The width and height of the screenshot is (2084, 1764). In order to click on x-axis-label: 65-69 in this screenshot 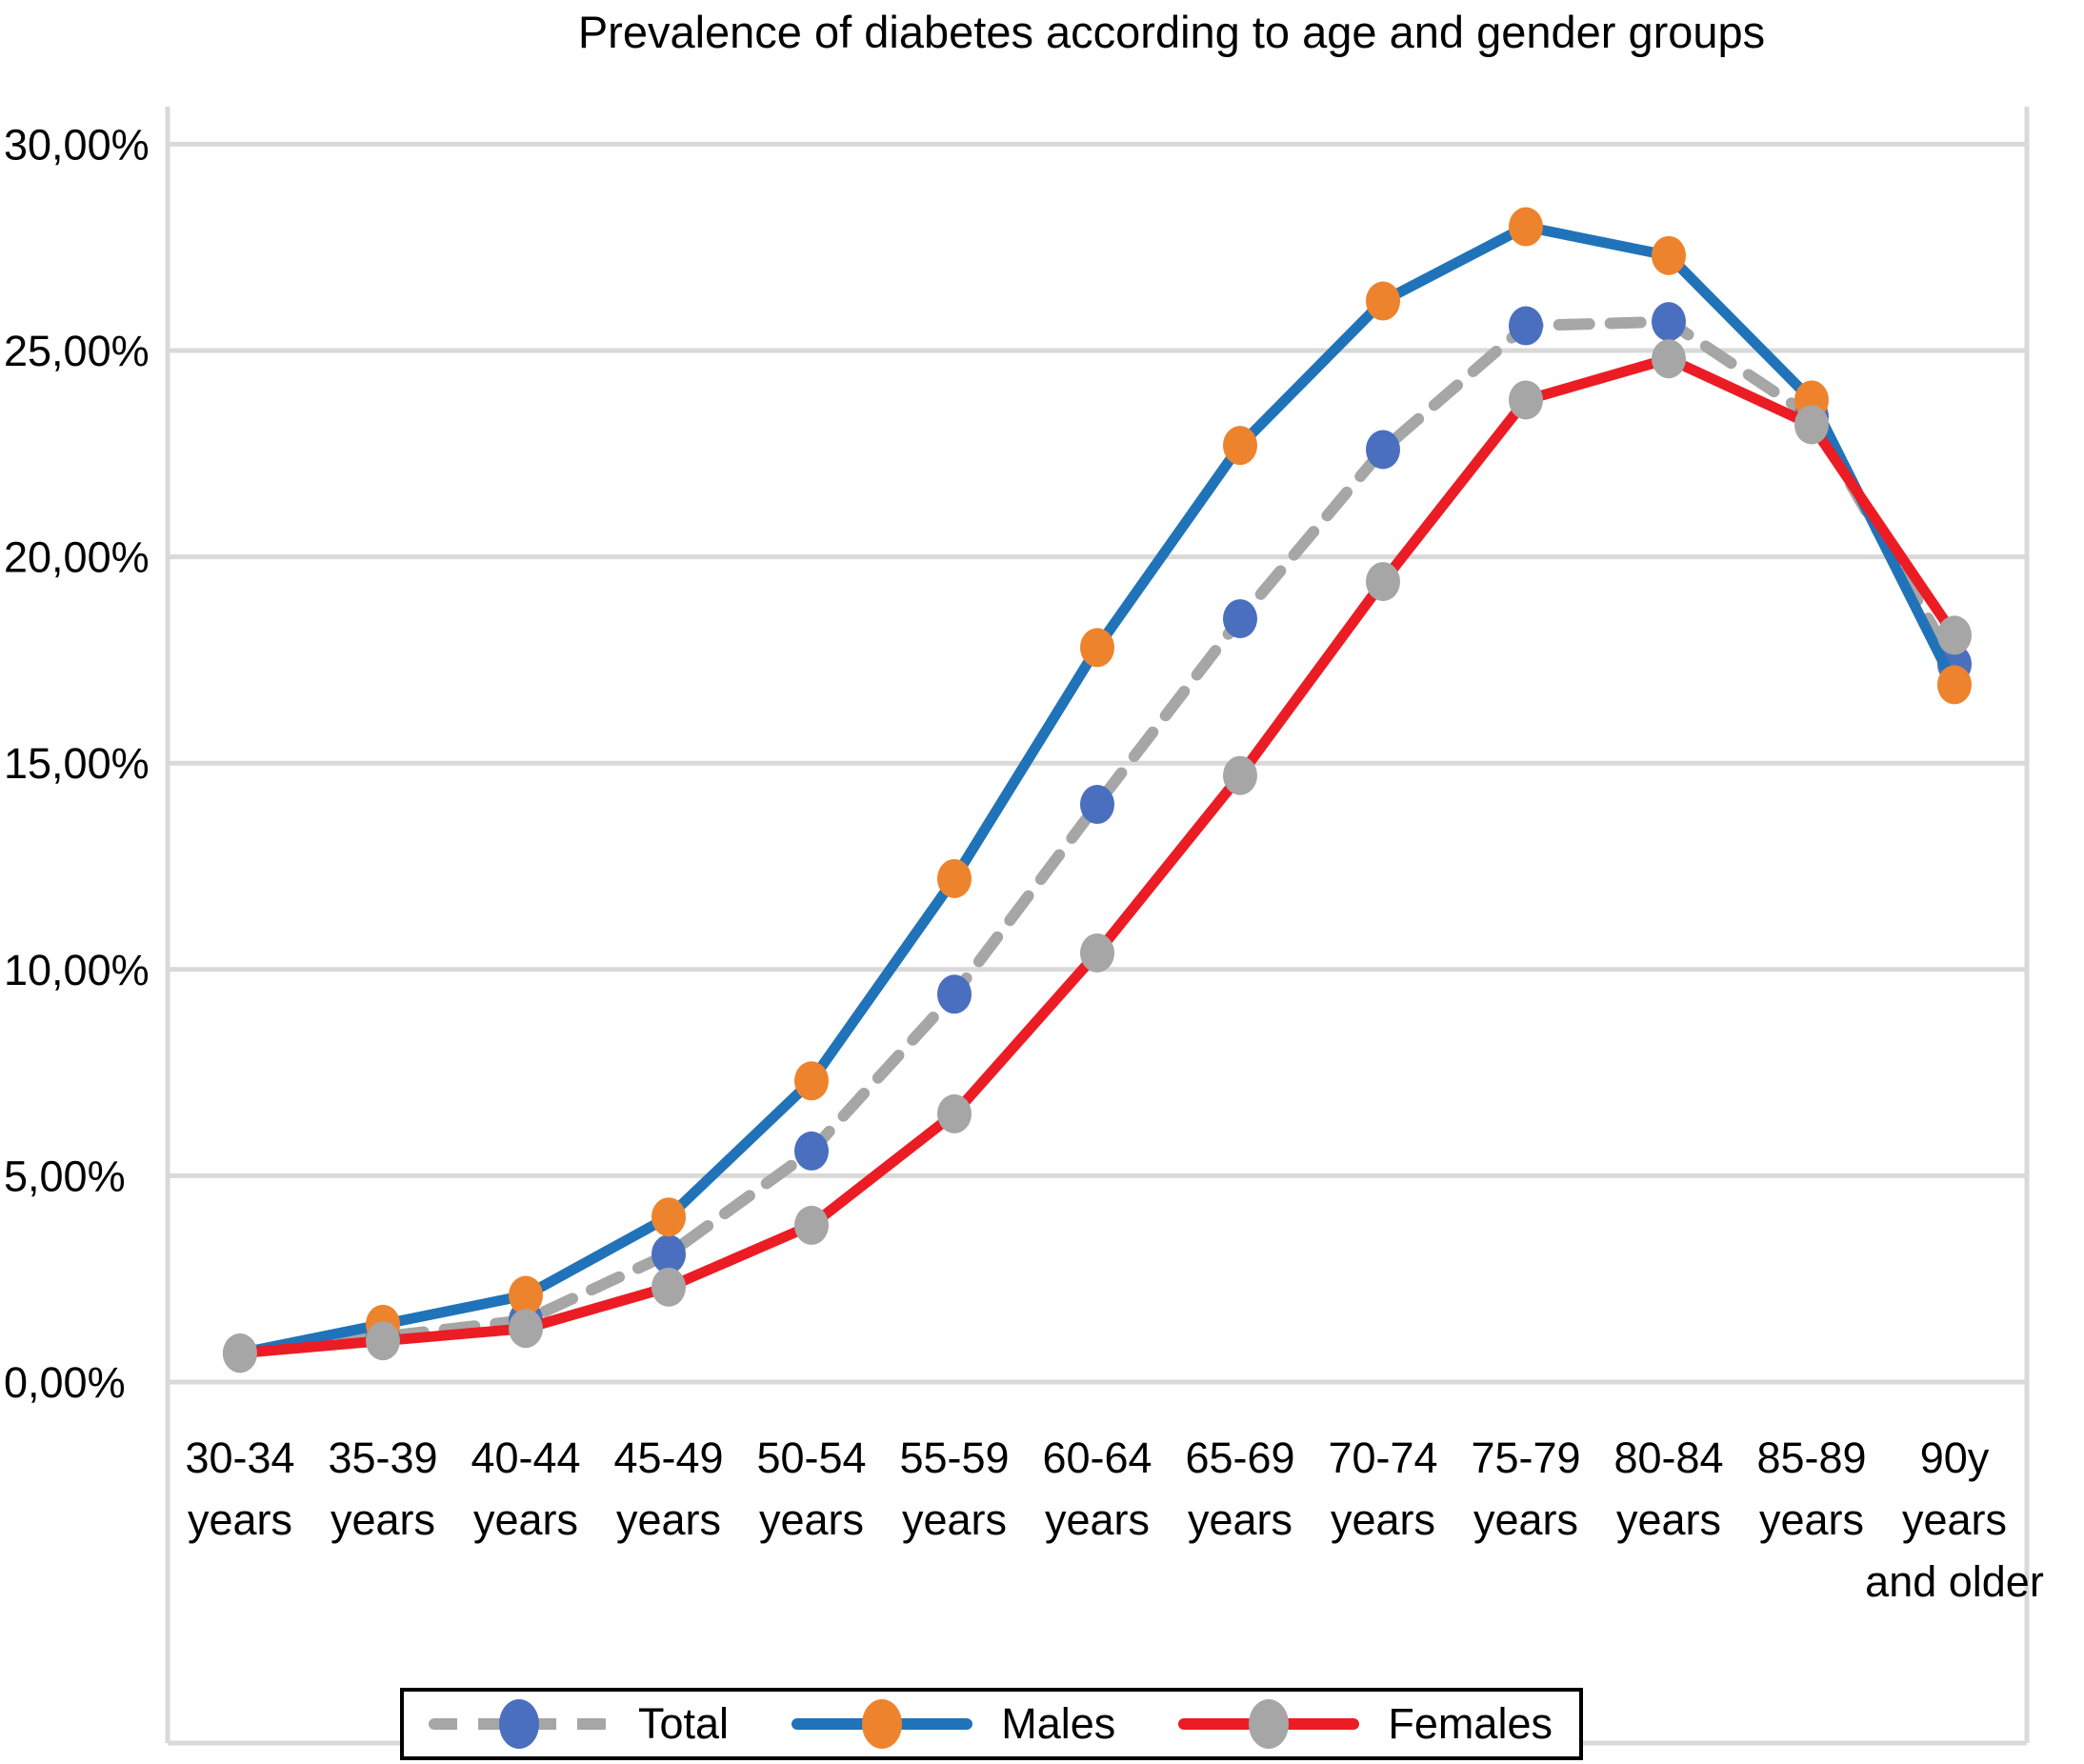, I will do `click(1239, 1458)`.